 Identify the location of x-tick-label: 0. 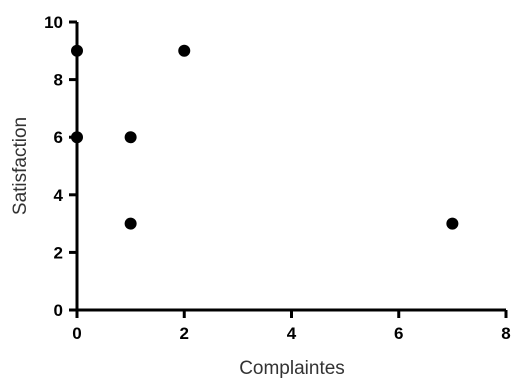
(76, 333).